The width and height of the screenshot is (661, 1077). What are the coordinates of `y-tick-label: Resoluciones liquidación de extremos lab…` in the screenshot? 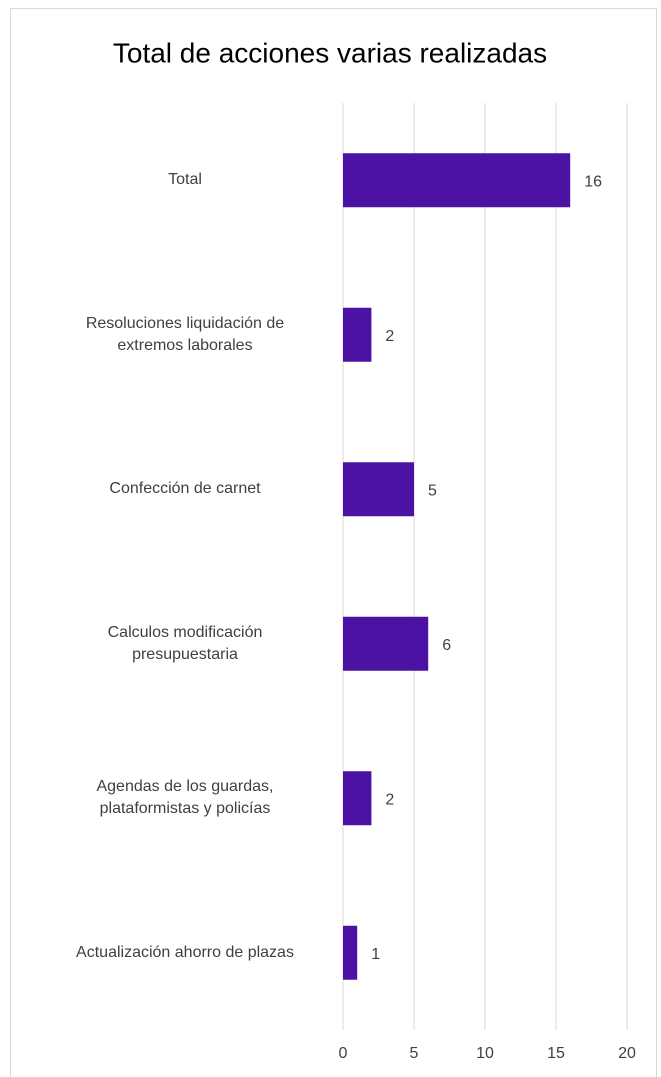 It's located at (185, 334).